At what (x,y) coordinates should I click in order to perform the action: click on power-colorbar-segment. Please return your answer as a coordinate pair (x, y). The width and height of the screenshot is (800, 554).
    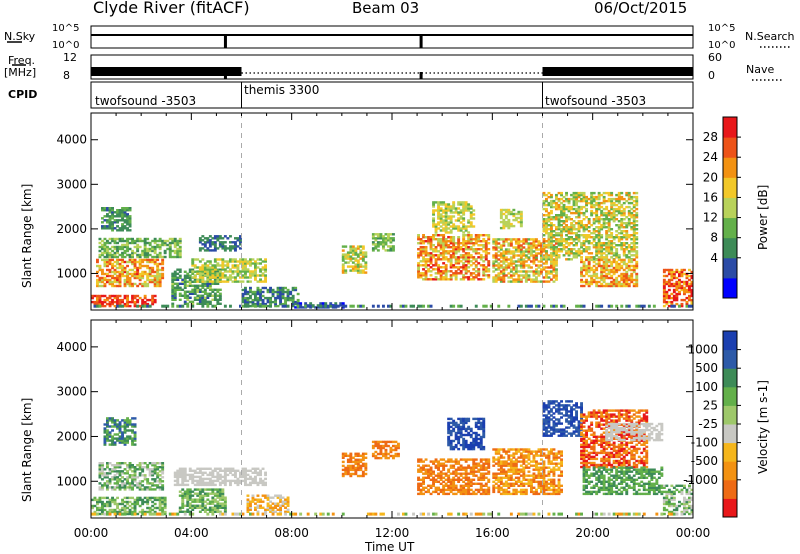
    Looking at the image, I should click on (730, 147).